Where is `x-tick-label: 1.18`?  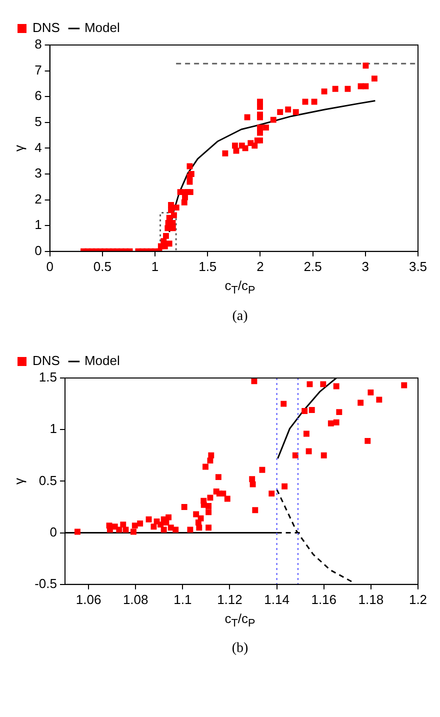
x-tick-label: 1.18 is located at coordinates (371, 598).